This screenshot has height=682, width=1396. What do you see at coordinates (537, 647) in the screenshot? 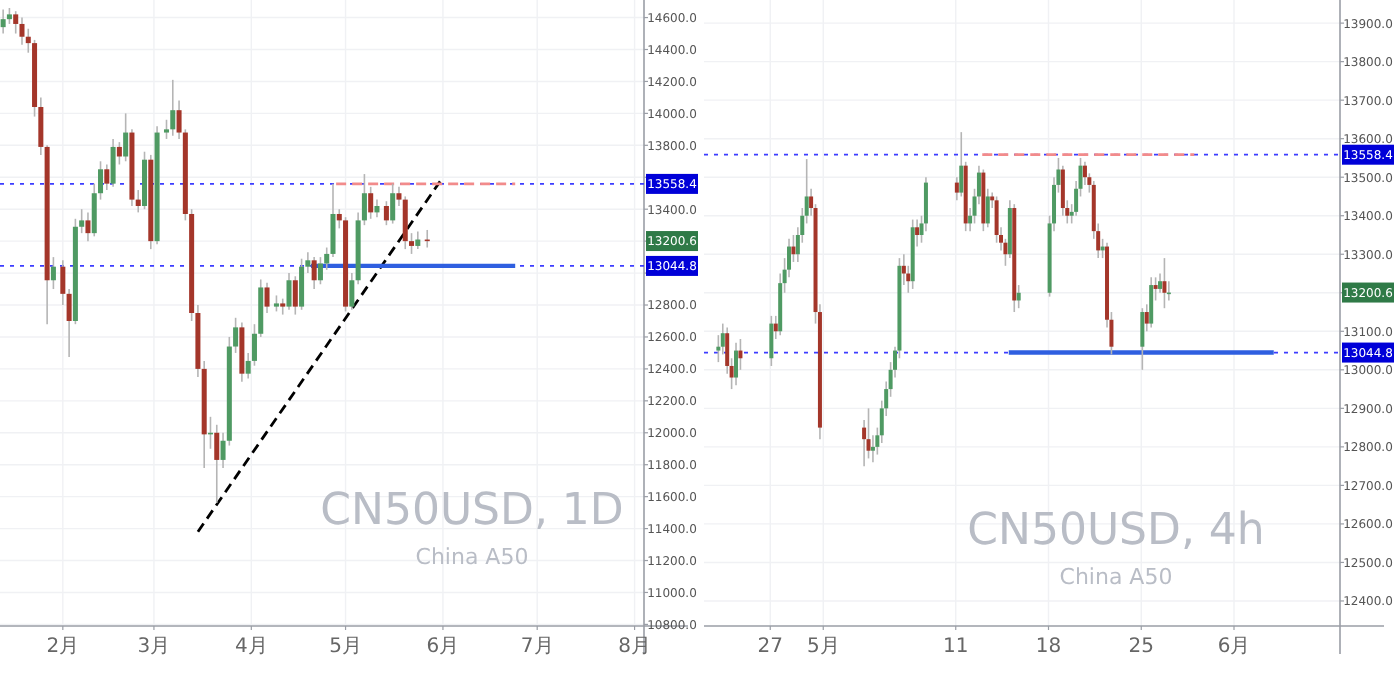
I see `x-tick-label: 7月` at bounding box center [537, 647].